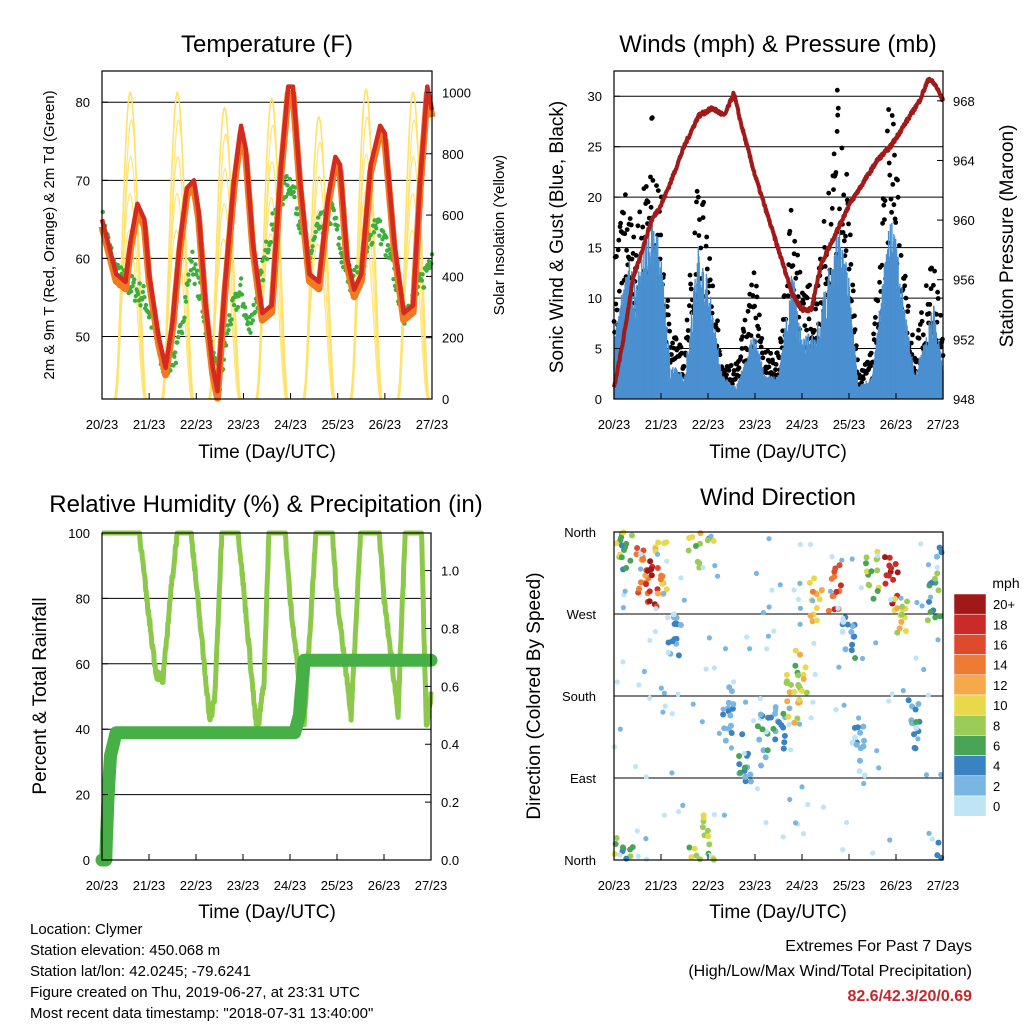  Describe the element at coordinates (777, 44) in the screenshot. I see `winds-chart-title: Winds (mph) & Pressure (mb)` at that location.